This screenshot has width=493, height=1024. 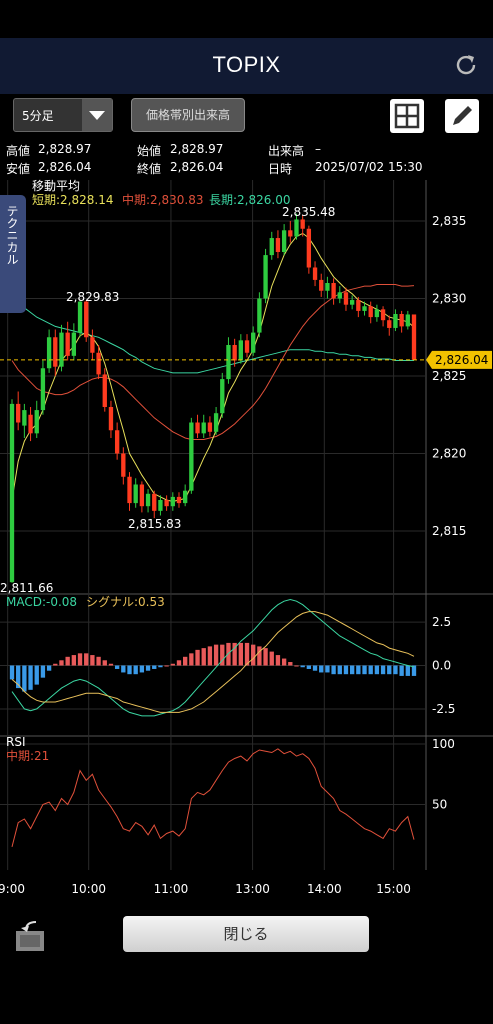 I want to click on toolbar: 5分足 価格帯別出来高, so click(x=246, y=117).